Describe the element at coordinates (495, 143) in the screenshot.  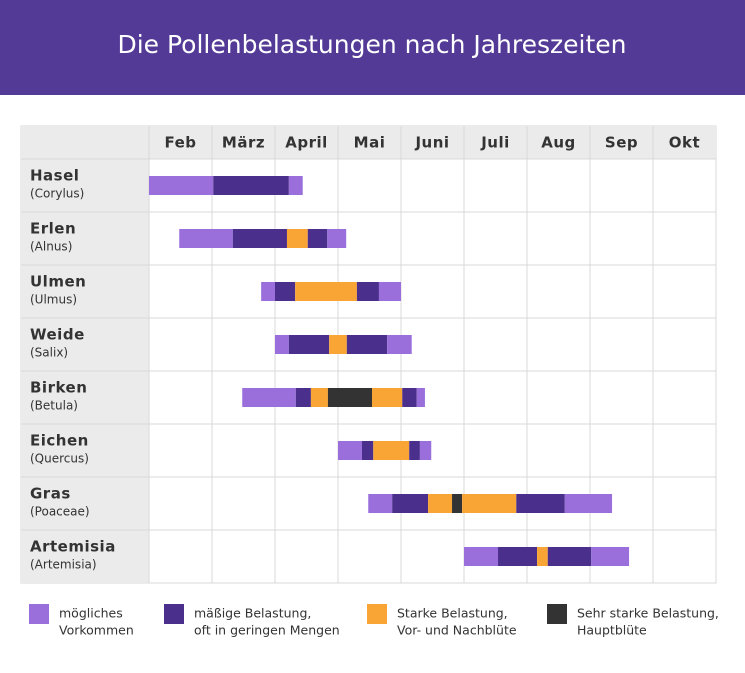
I see `column-header: Juli` at that location.